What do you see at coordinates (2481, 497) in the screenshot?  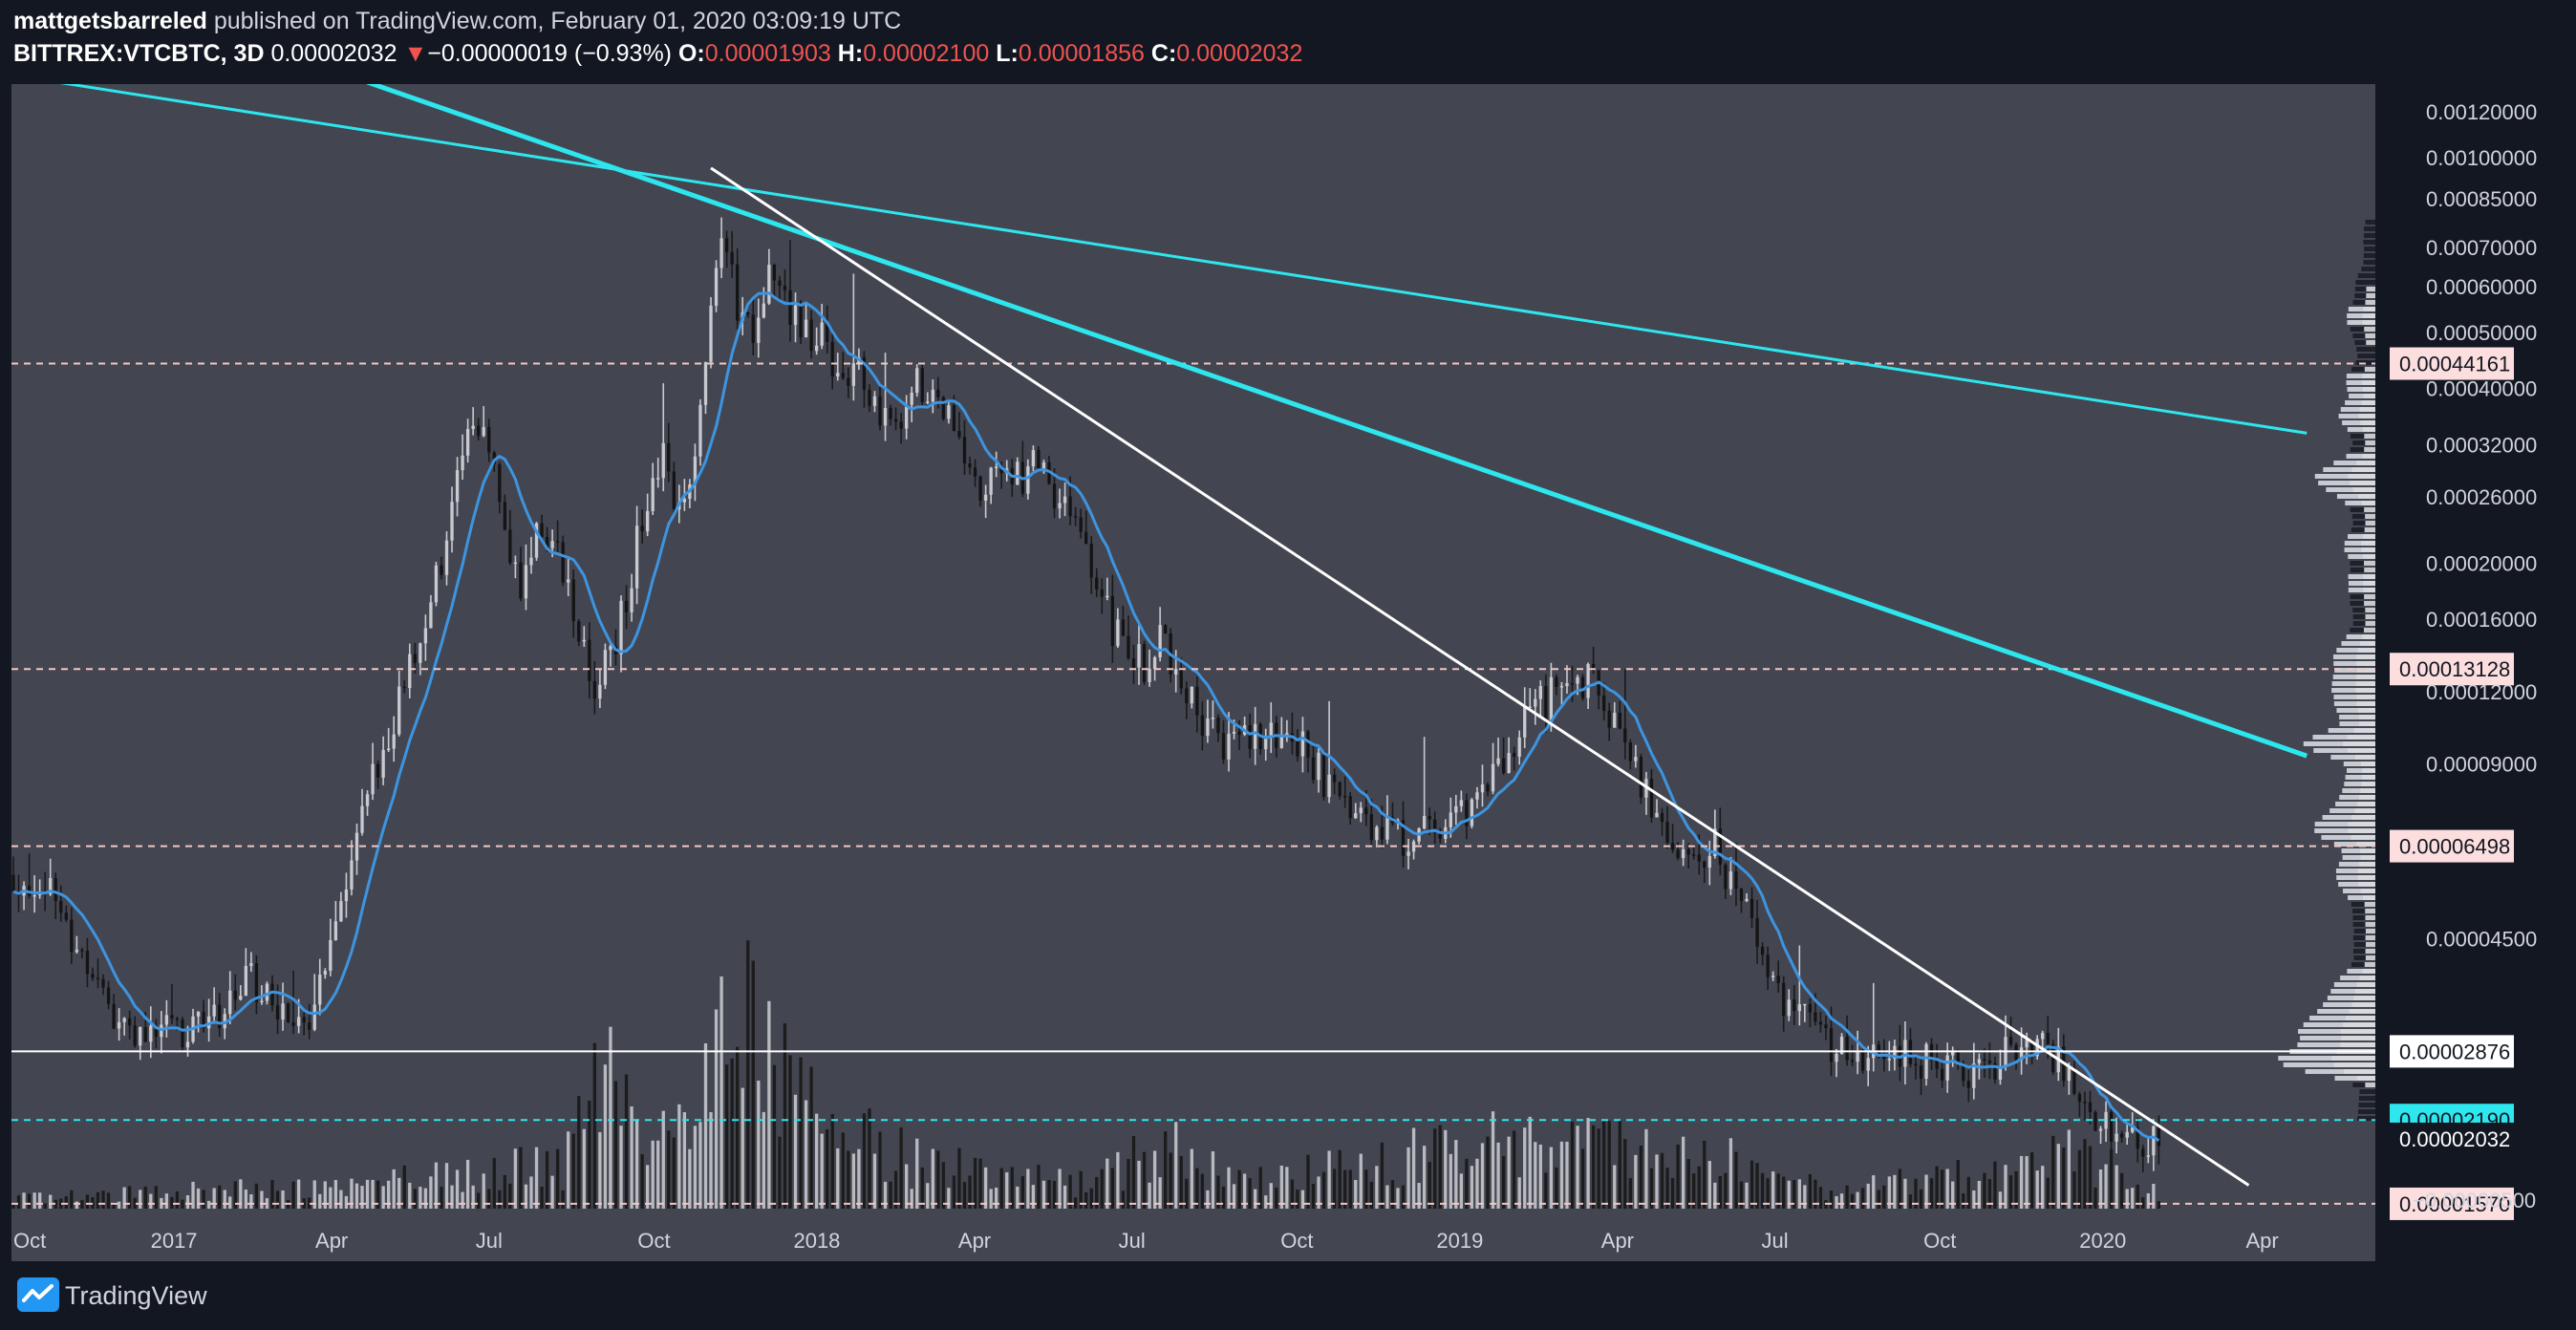 I see `y-tick-label: 0.00026000` at bounding box center [2481, 497].